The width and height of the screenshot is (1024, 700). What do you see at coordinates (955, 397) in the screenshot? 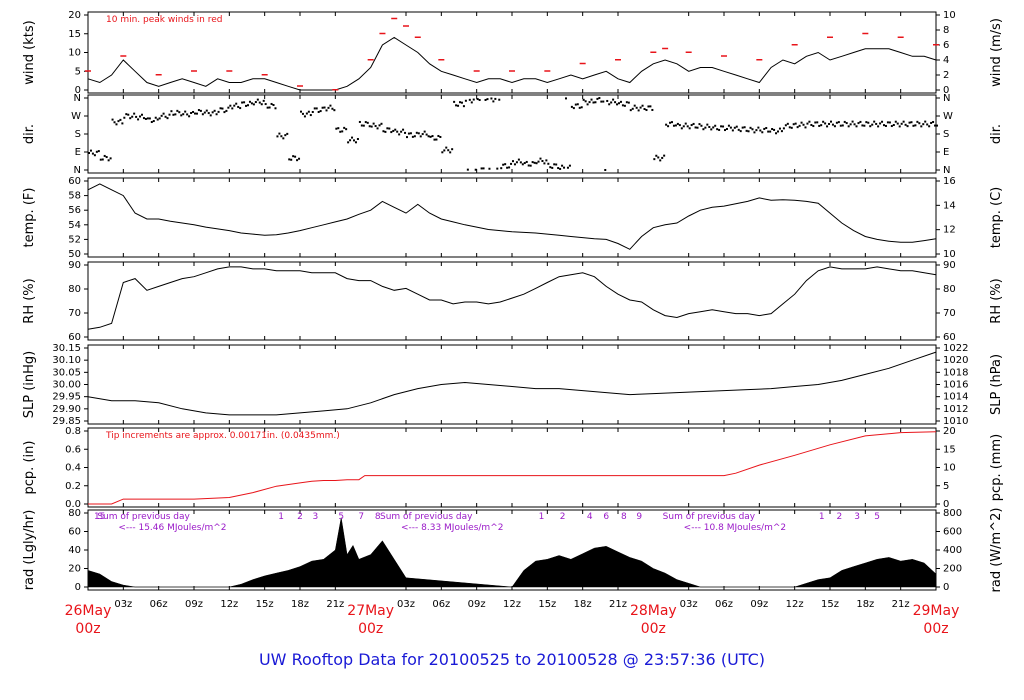
I see `slp-right-tick-label: 1014` at bounding box center [955, 397].